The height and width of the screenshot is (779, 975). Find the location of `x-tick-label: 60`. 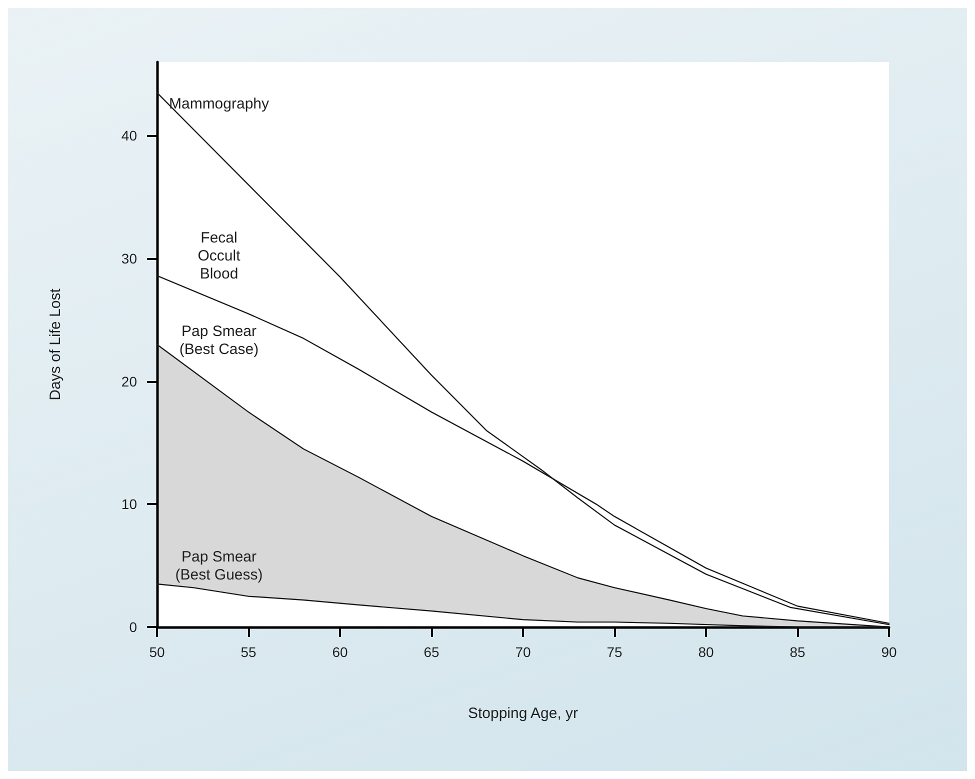

x-tick-label: 60 is located at coordinates (340, 652).